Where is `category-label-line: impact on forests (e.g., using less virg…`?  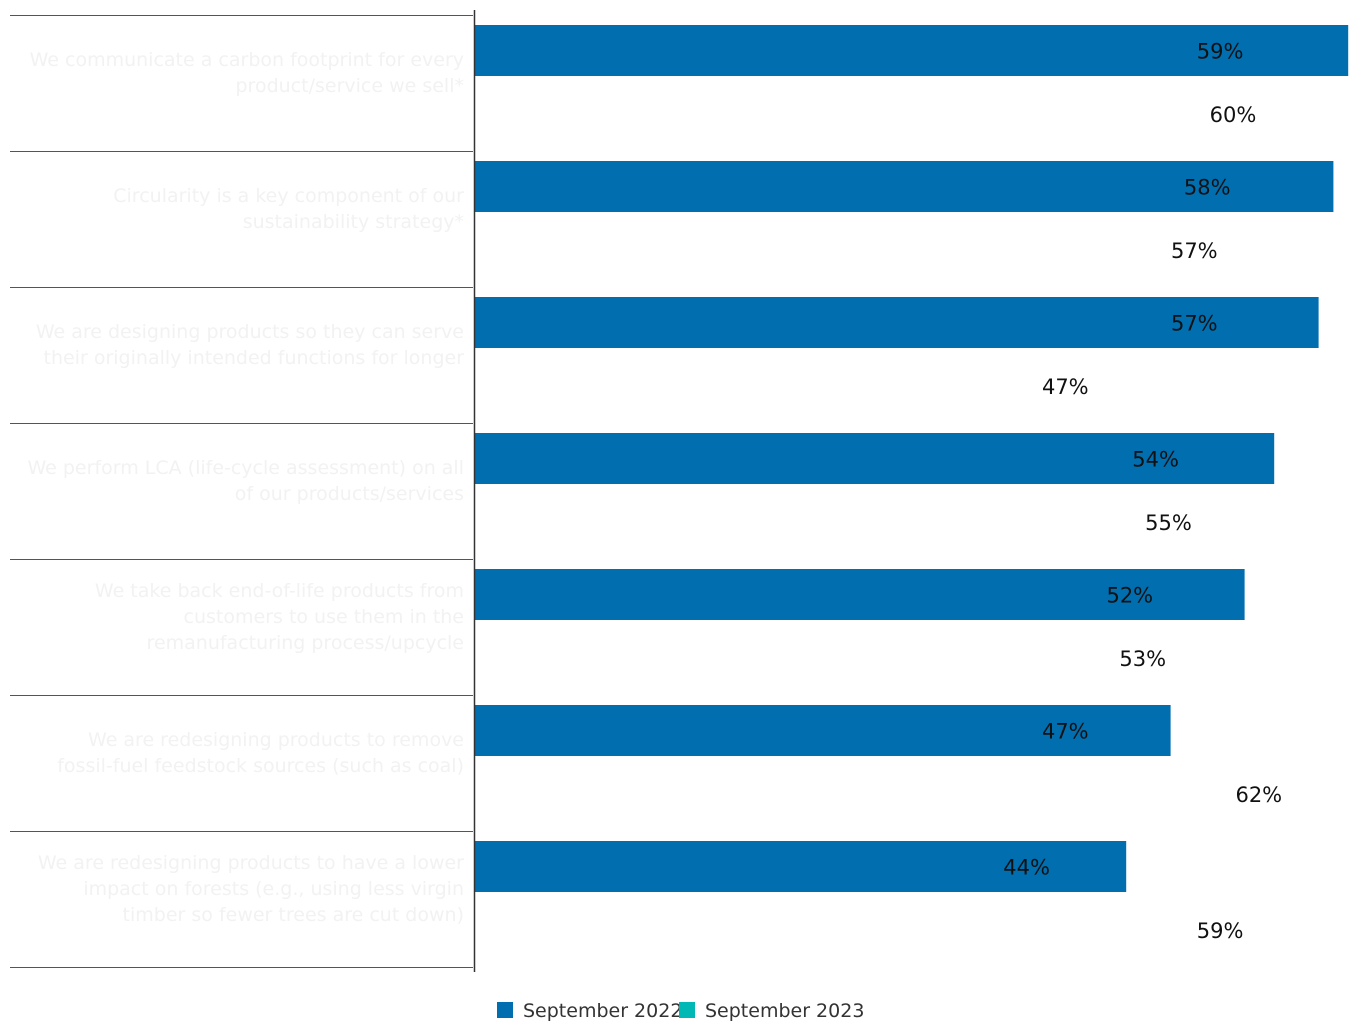 category-label-line: impact on forests (e.g., using less virg… is located at coordinates (273, 889).